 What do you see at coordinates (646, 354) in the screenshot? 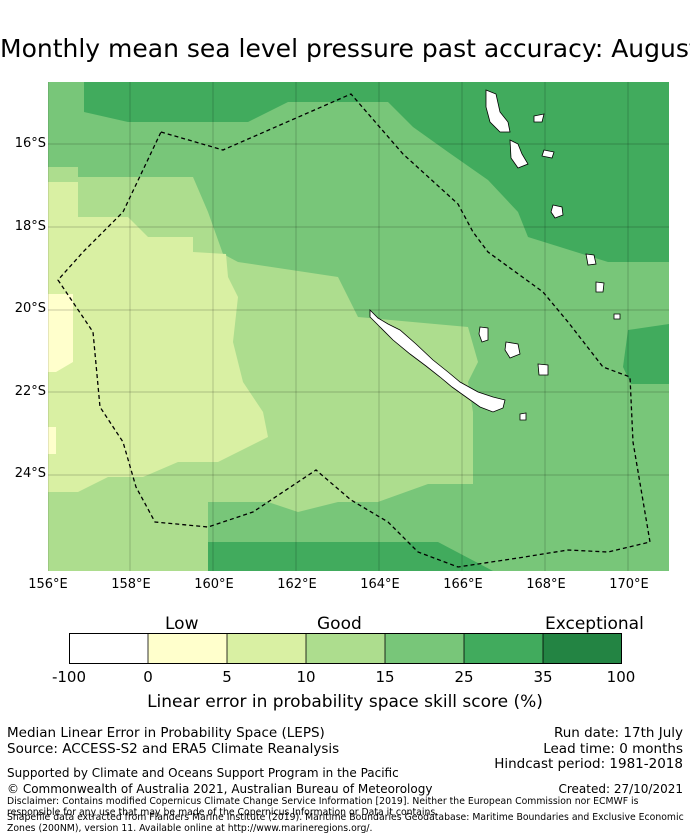
I see `zone-high-east` at bounding box center [646, 354].